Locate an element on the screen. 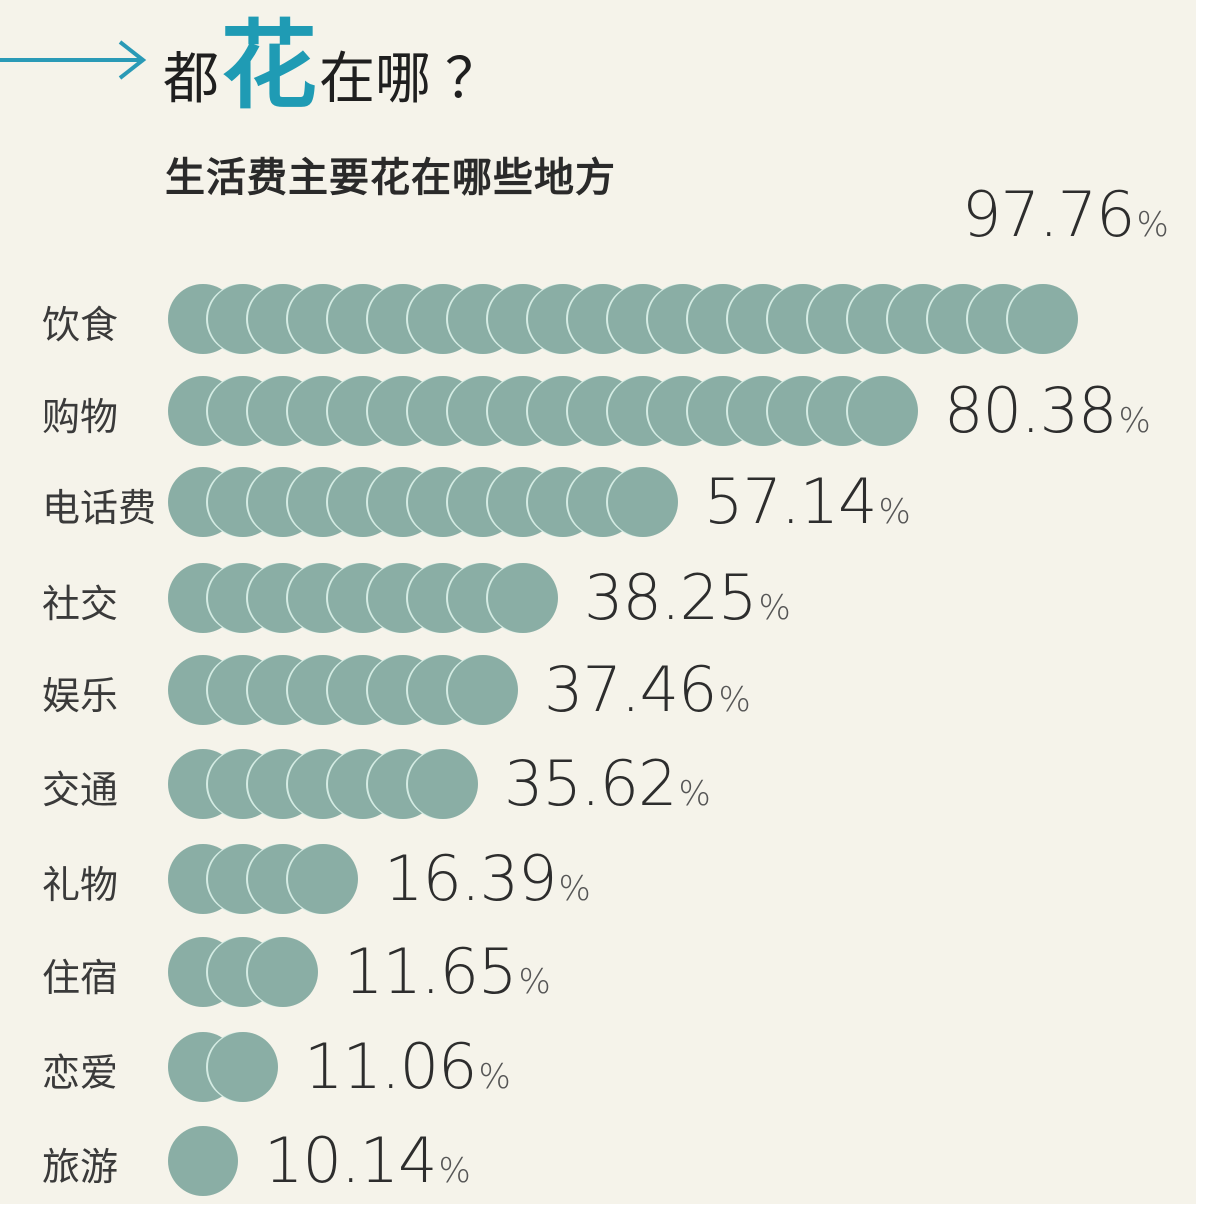 The image size is (1208, 1208). value-number: 16.39 is located at coordinates (470, 878).